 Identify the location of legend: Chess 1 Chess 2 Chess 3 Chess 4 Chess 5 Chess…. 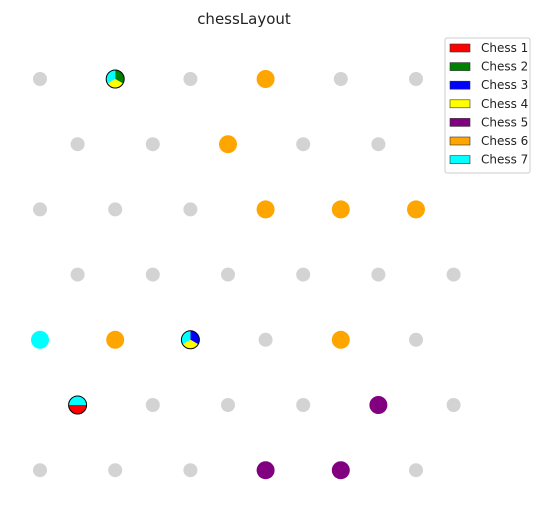
(487, 105).